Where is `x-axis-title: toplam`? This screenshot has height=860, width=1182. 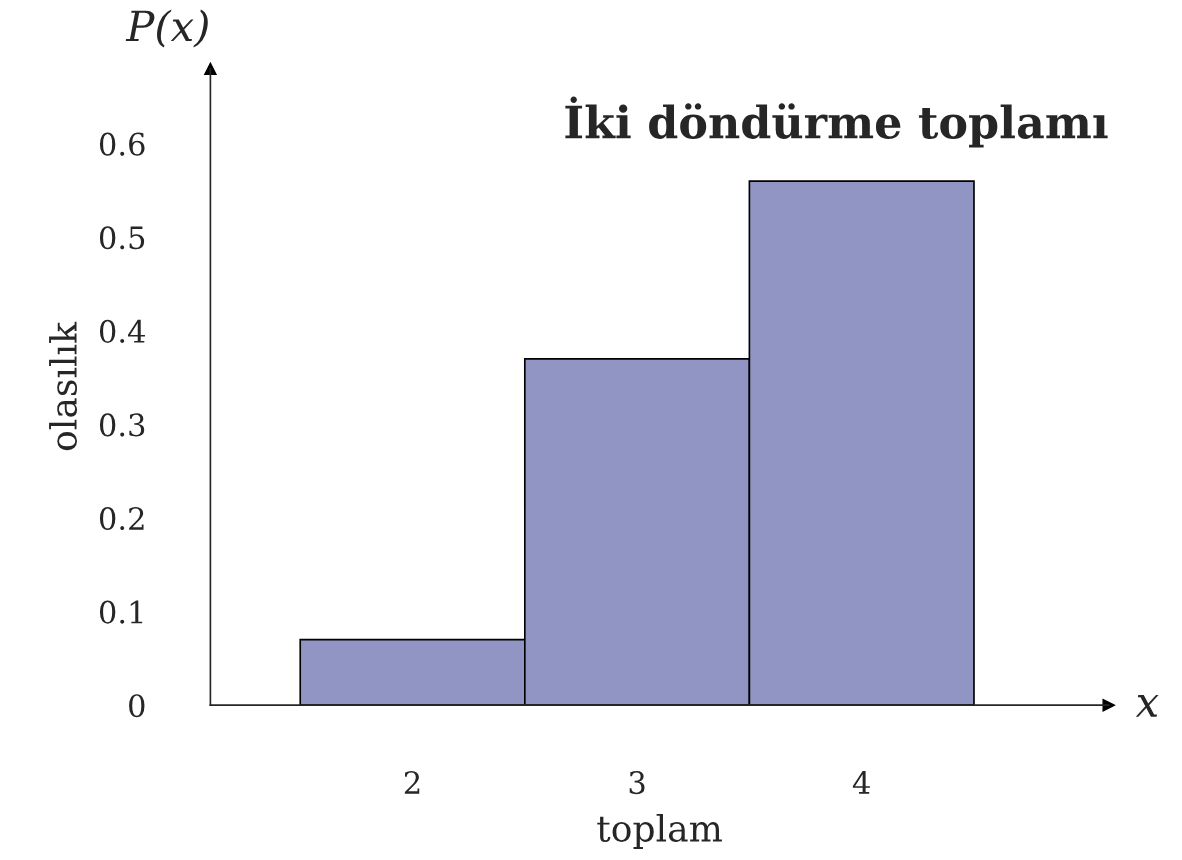 x-axis-title: toplam is located at coordinates (659, 831).